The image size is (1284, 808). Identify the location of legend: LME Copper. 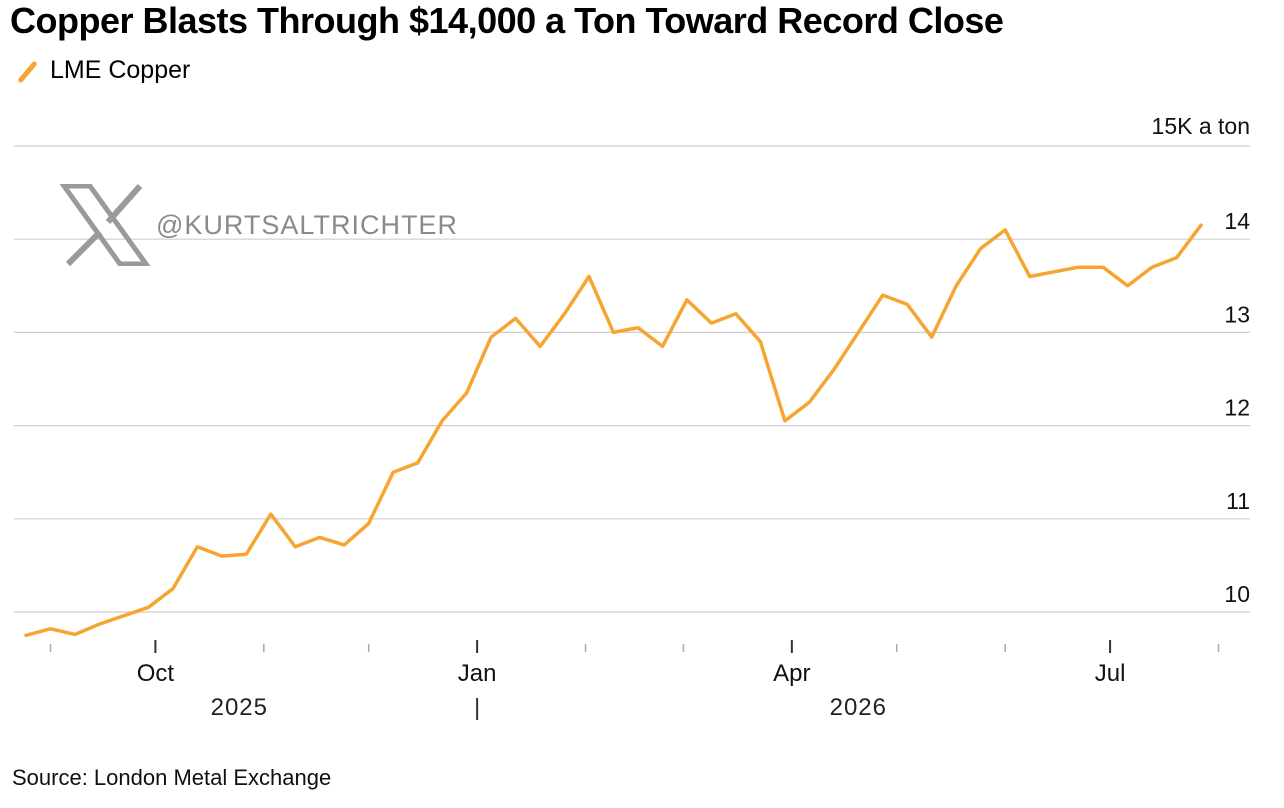
(103, 70).